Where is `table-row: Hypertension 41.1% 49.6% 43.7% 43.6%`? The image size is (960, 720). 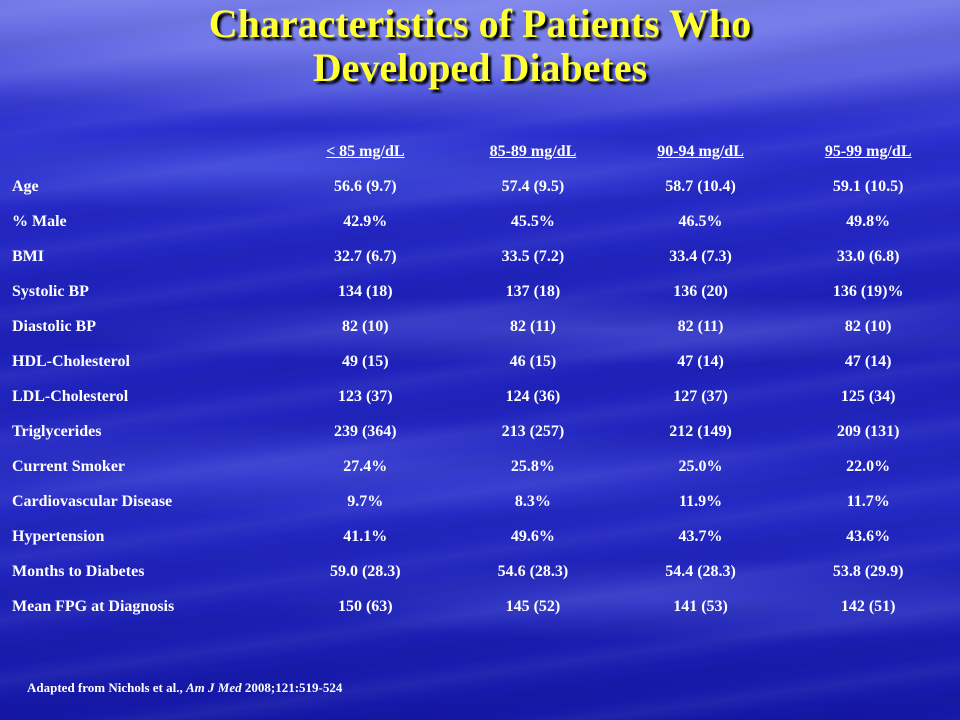
table-row: Hypertension 41.1% 49.6% 43.7% 43.6% is located at coordinates (480, 536).